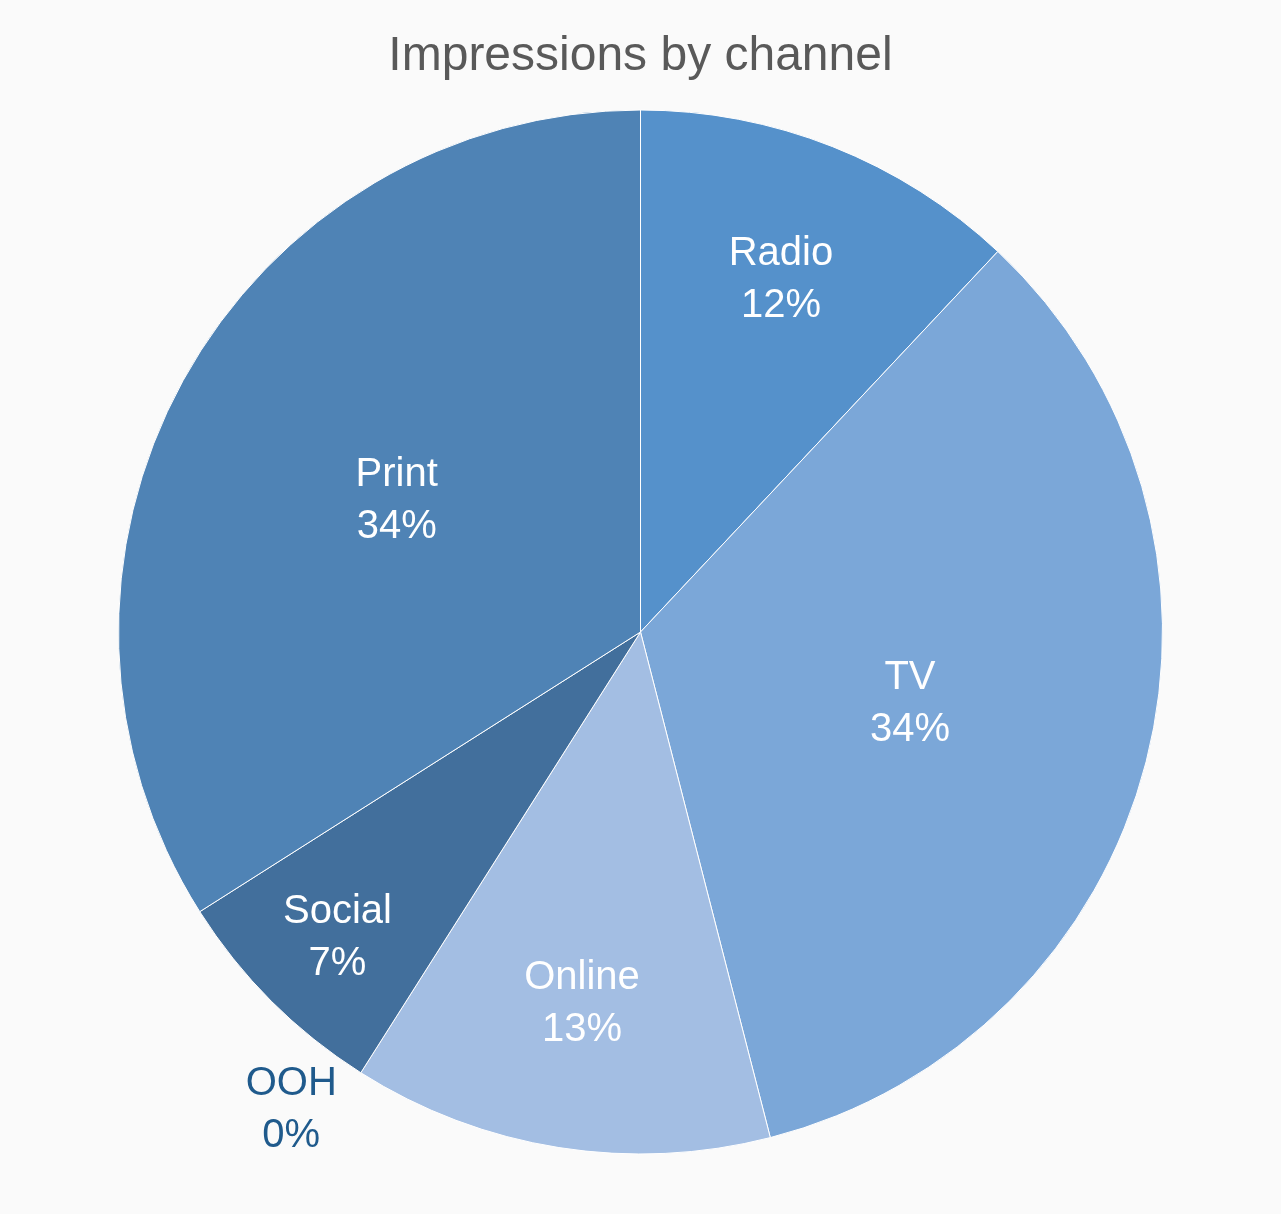 Image resolution: width=1281 pixels, height=1214 pixels. Describe the element at coordinates (337, 961) in the screenshot. I see `data-label: 7%` at that location.